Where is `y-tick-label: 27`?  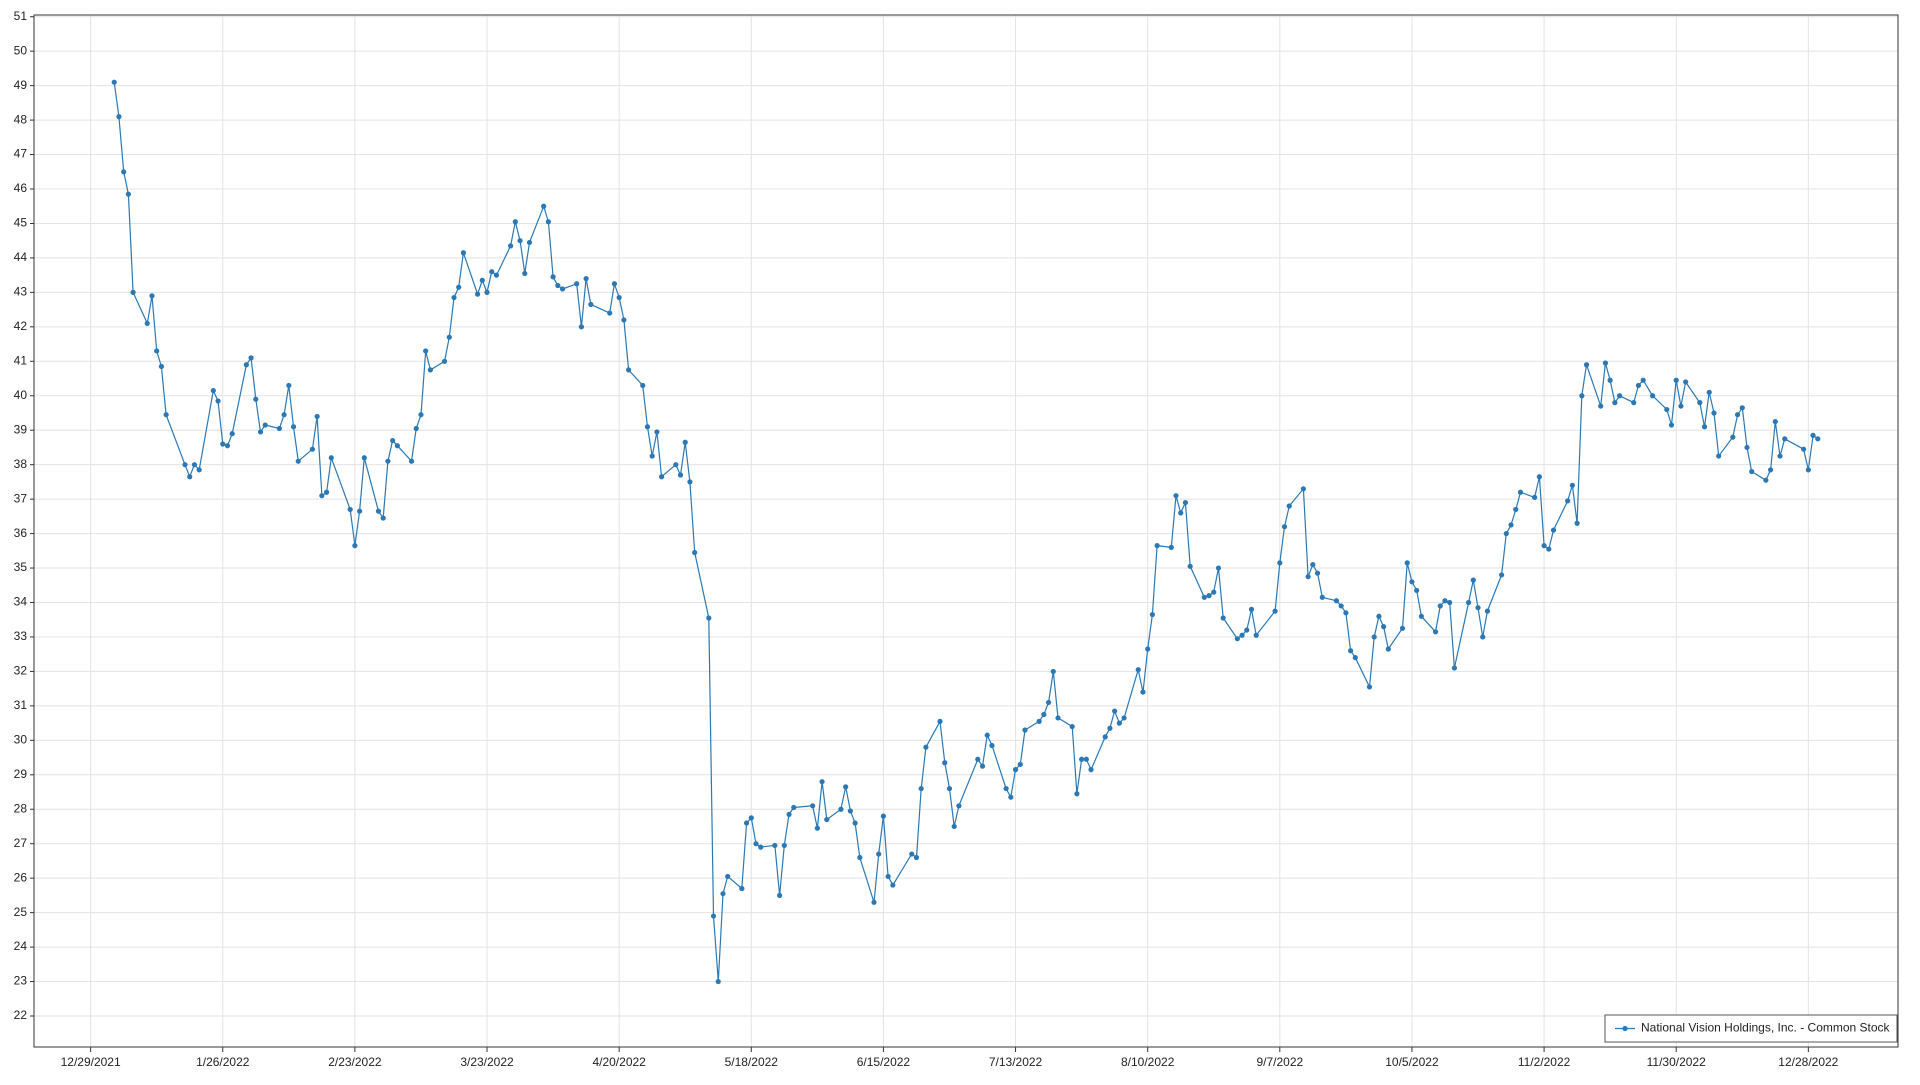
y-tick-label: 27 is located at coordinates (21, 843).